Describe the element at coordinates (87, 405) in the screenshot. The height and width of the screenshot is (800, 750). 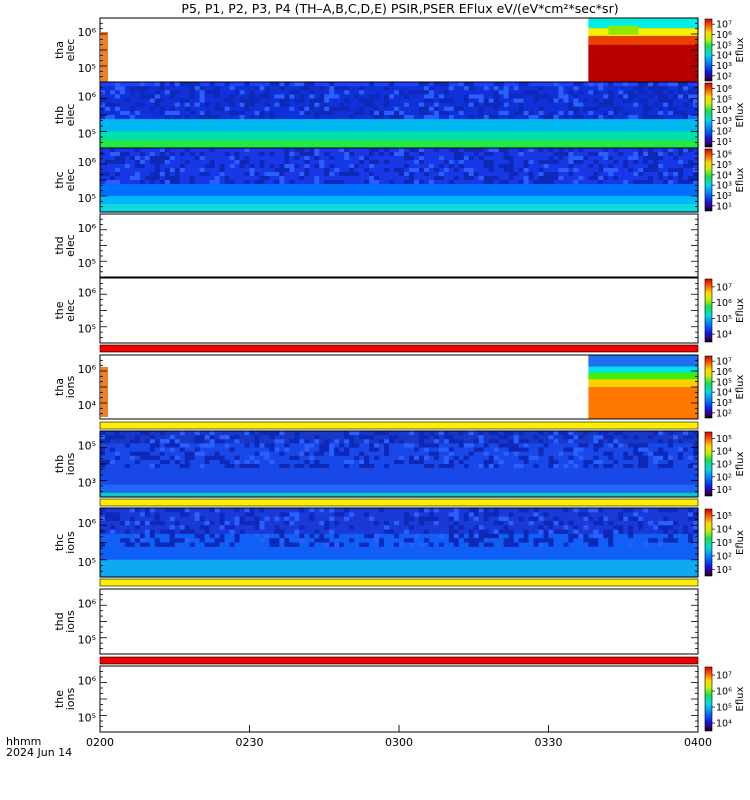
I see `y-tick-label: 10⁴` at that location.